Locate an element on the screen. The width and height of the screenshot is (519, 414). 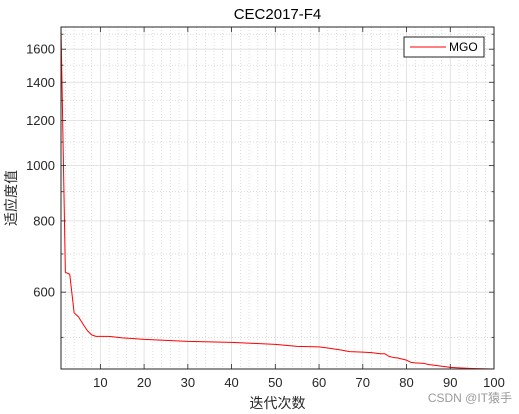
x-tick-labels: 10 20 30 40 50 60 70 80 90 100 is located at coordinates (299, 382).